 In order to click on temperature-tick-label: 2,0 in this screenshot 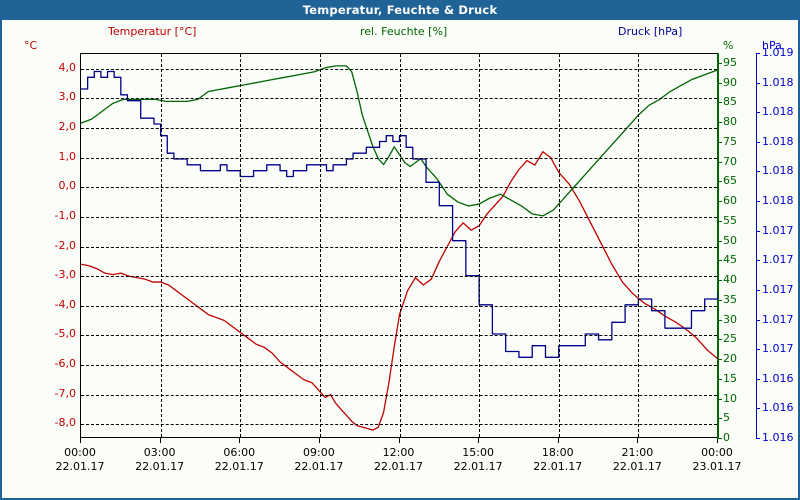, I will do `click(67, 127)`.